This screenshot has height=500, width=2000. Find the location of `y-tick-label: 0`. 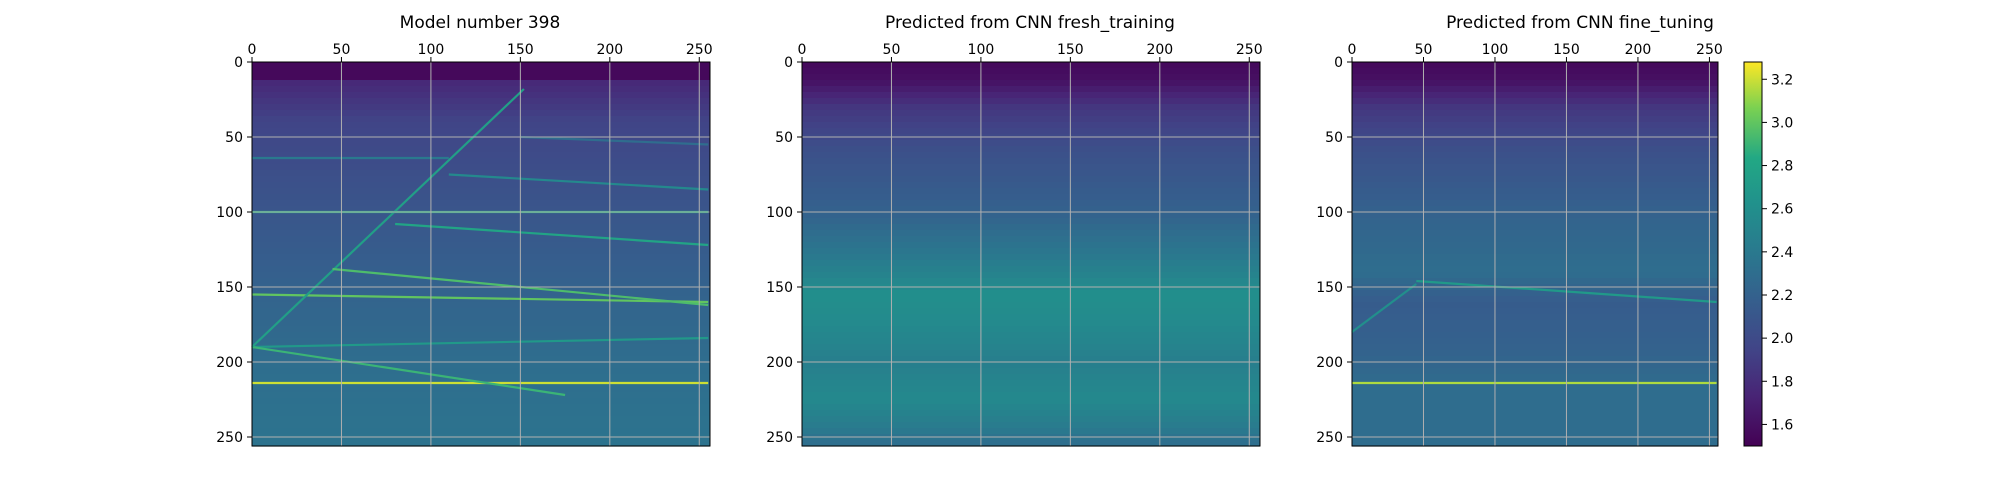

y-tick-label: 0 is located at coordinates (1338, 63).